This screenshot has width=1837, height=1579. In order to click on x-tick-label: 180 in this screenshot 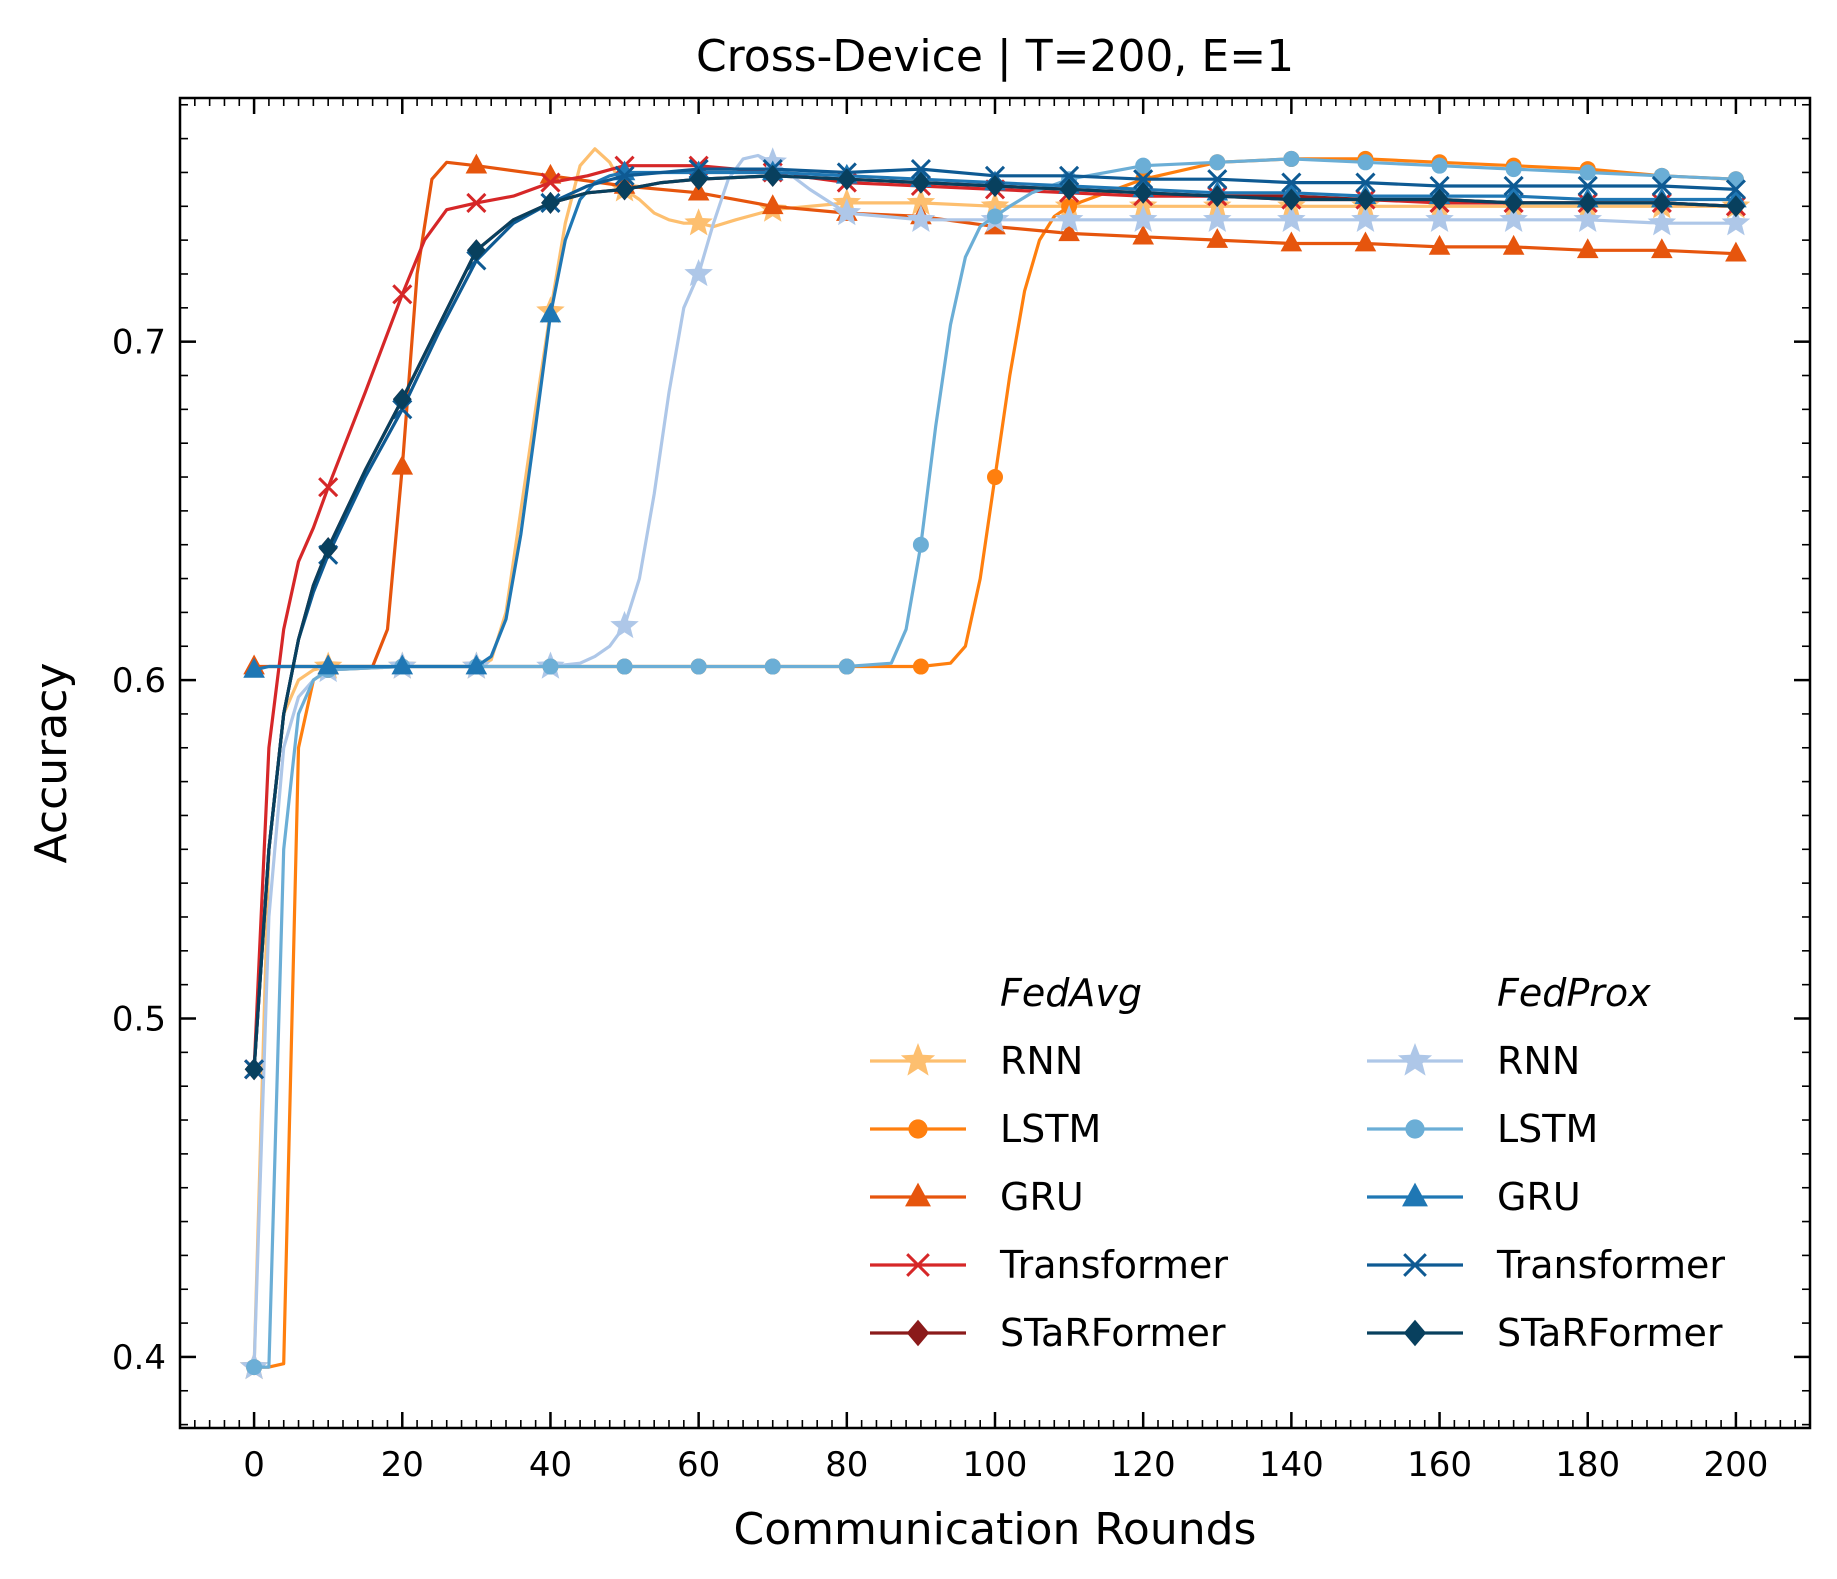, I will do `click(1587, 1465)`.